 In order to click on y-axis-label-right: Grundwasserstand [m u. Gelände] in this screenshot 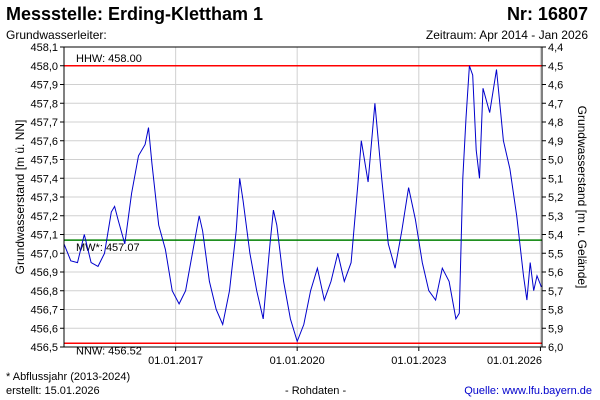, I will do `click(582, 197)`.